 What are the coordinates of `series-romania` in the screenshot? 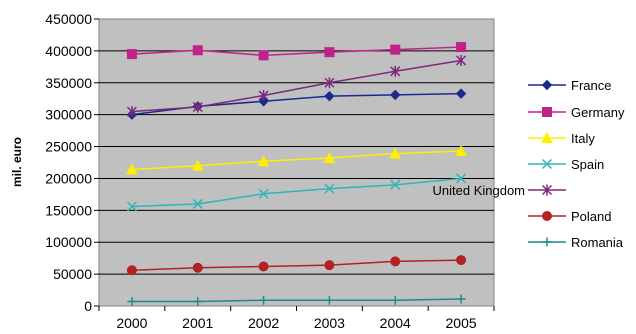 It's located at (296, 300).